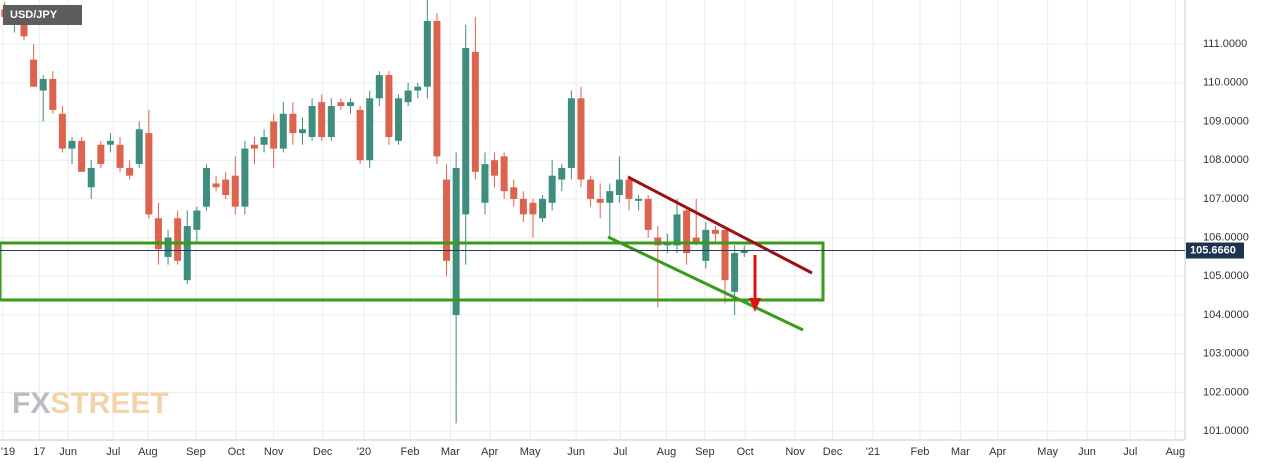 The image size is (1269, 463). What do you see at coordinates (1226, 121) in the screenshot?
I see `y-tick-label: 109.0000` at bounding box center [1226, 121].